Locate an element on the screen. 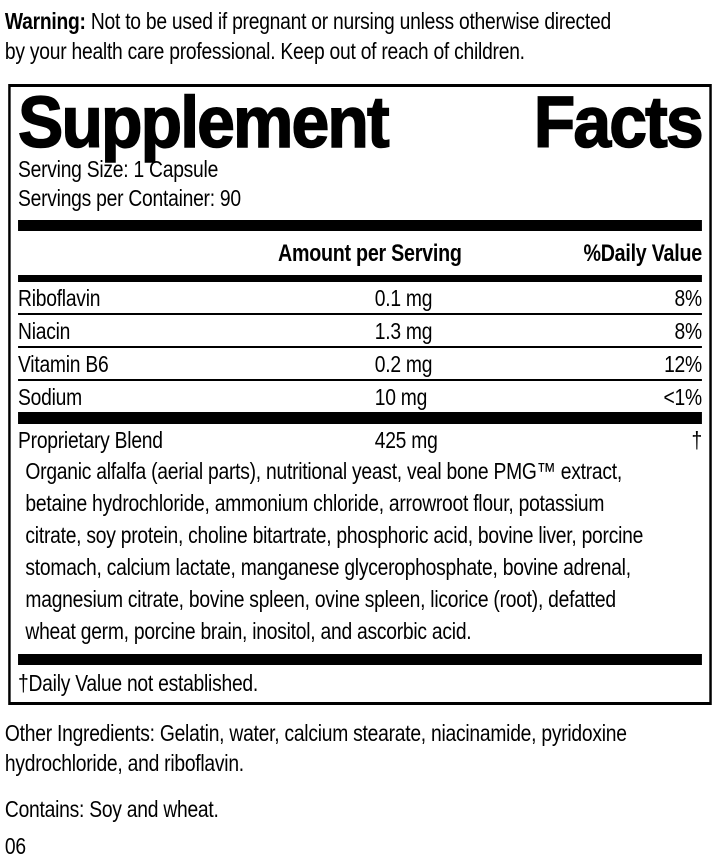 This screenshot has height=854, width=720. nutrient-row-sodium: Sodium 10 mg <1% is located at coordinates (360, 396).